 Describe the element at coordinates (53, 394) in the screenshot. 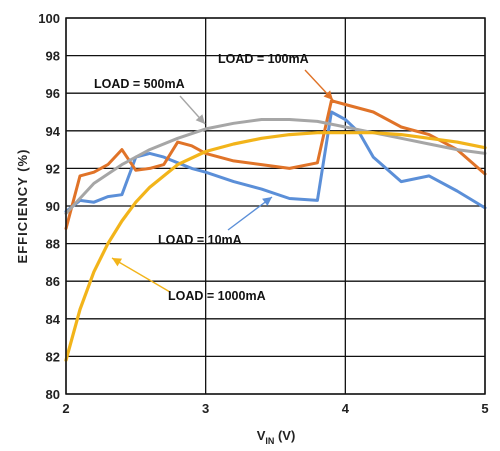

I see `y-tick-label: 80` at that location.